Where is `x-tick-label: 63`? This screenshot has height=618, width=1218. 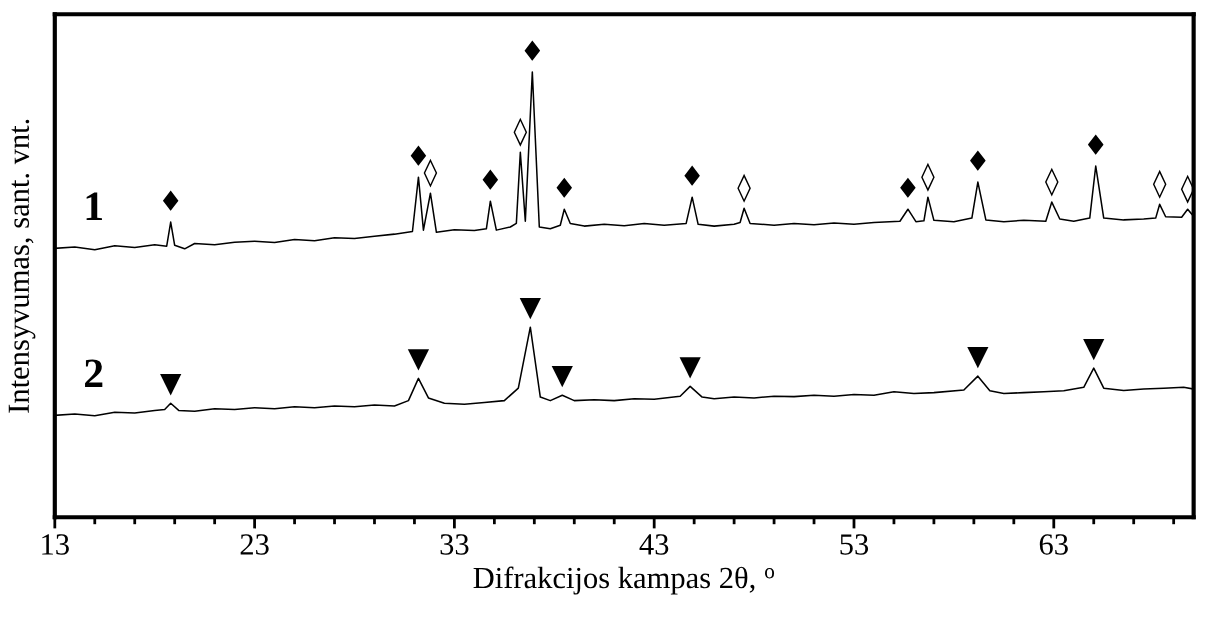
x-tick-label: 63 is located at coordinates (1053, 544).